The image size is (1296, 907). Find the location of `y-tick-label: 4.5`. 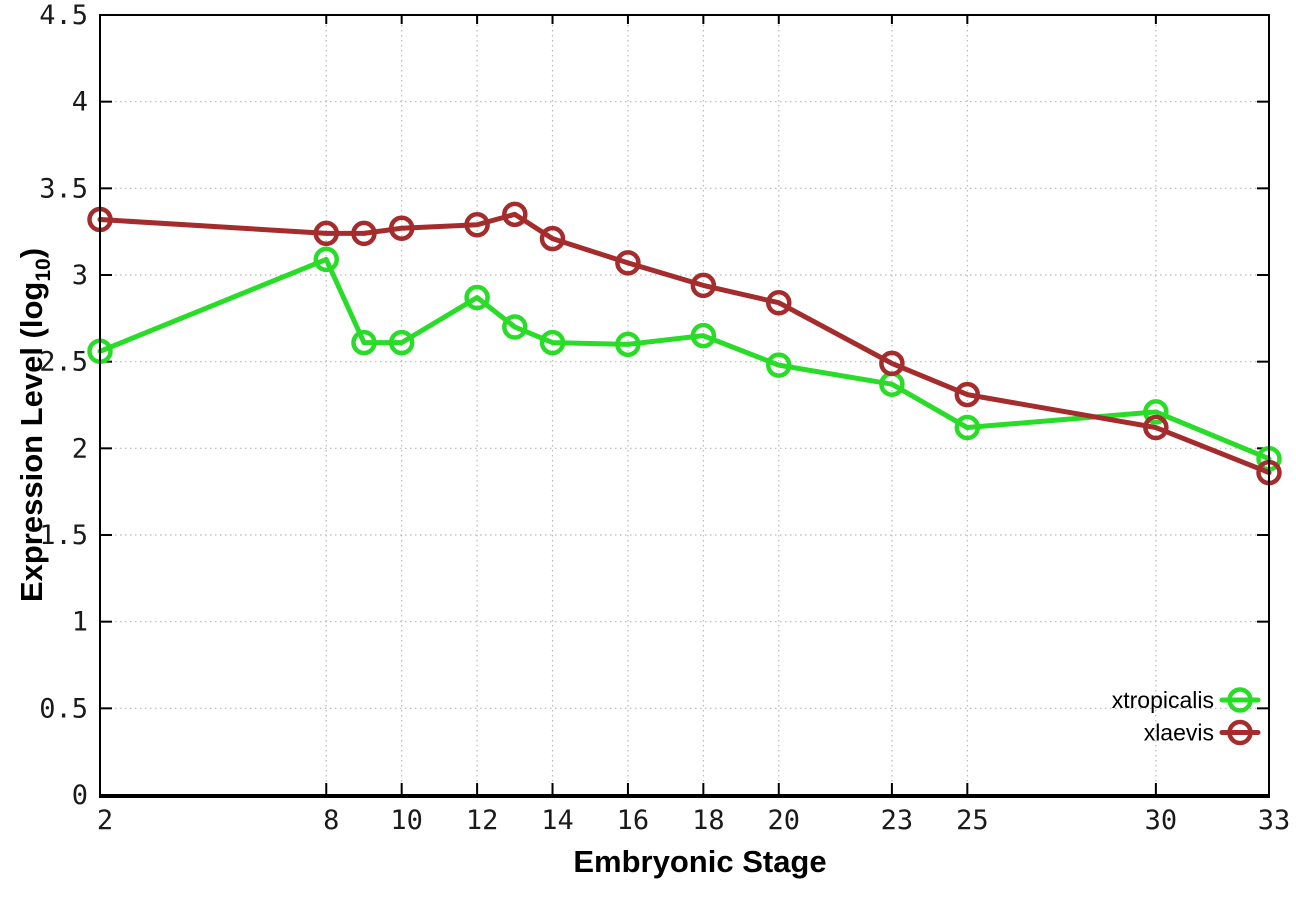

y-tick-label: 4.5 is located at coordinates (63, 15).